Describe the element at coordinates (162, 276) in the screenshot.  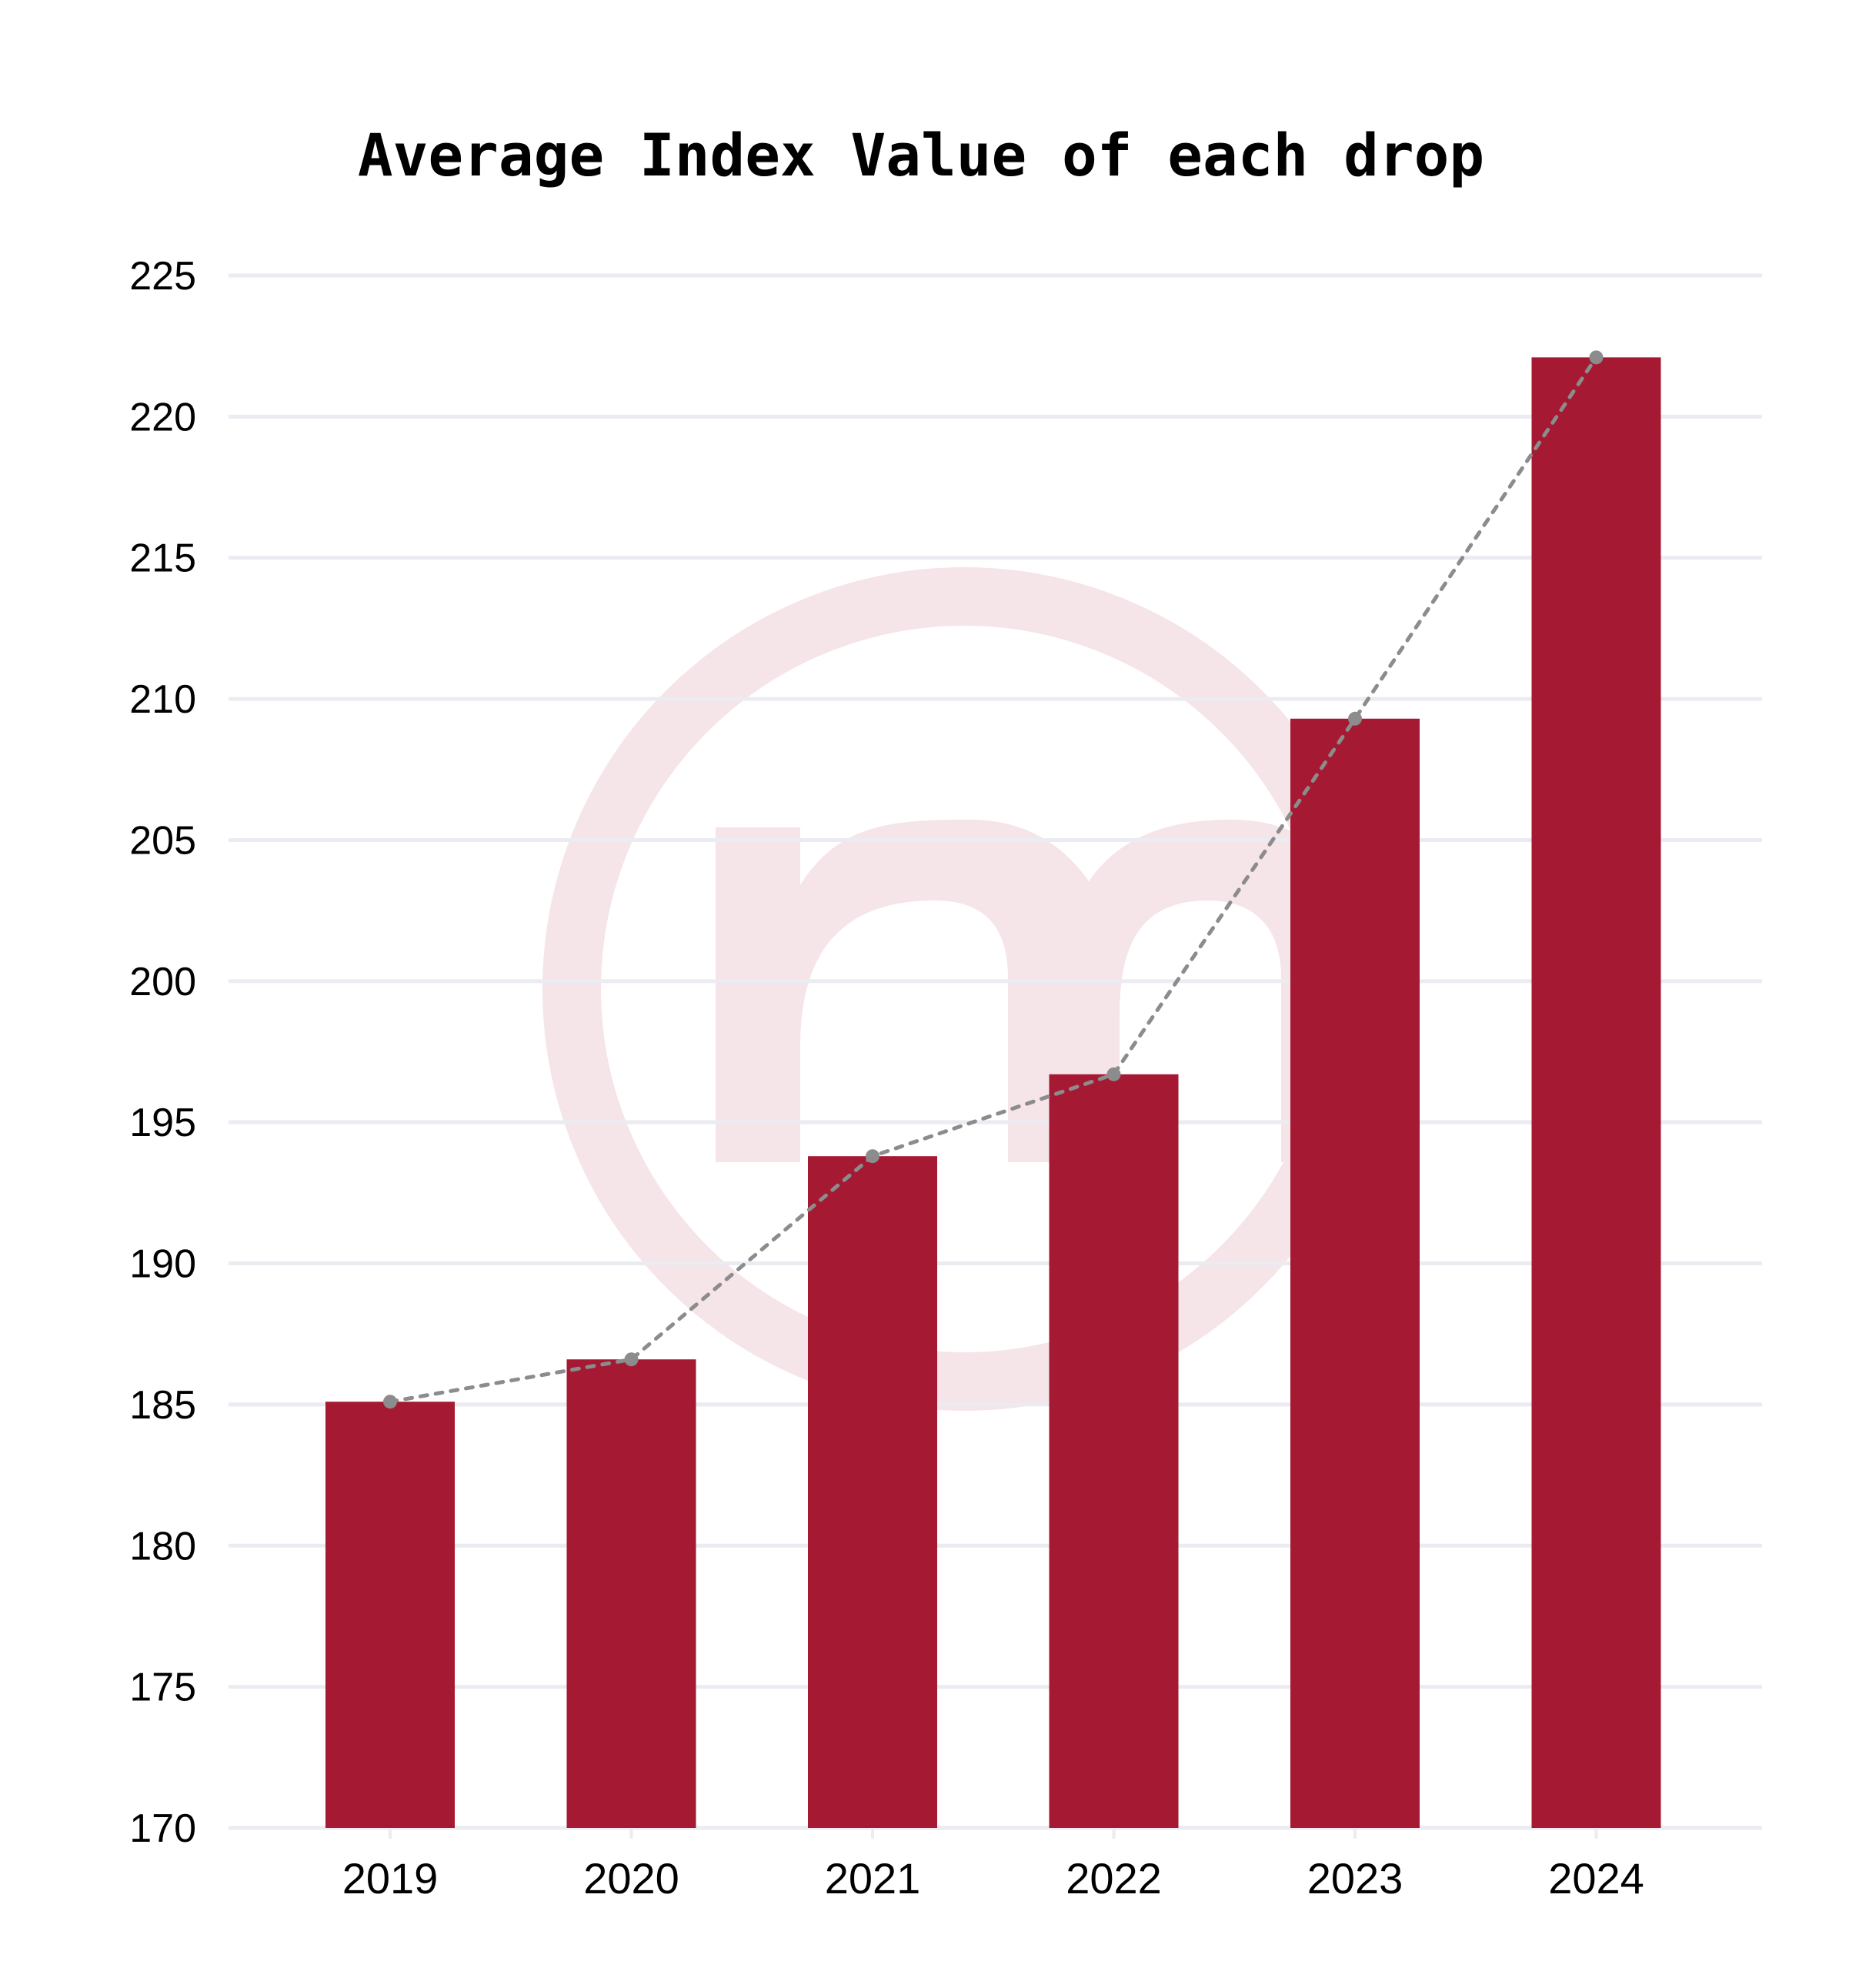
I see `y-tick-label: 225` at that location.